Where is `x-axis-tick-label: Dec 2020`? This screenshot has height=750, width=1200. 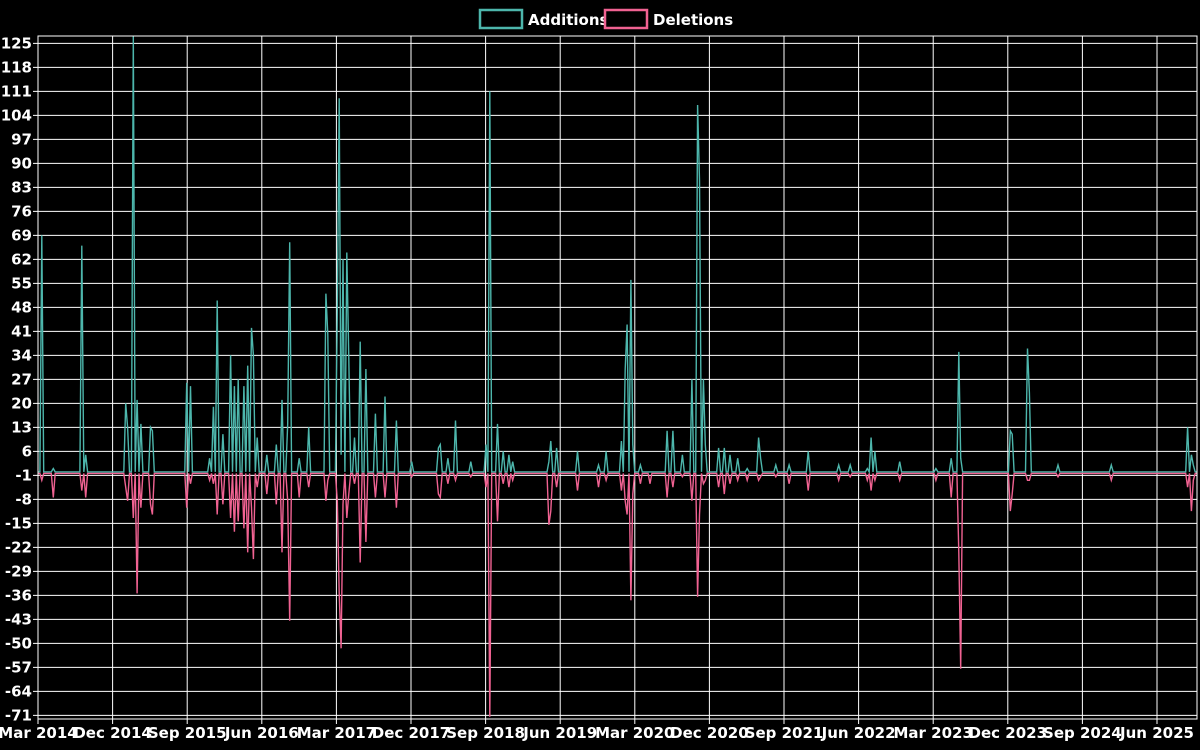 x-axis-tick-label: Dec 2020 is located at coordinates (709, 733).